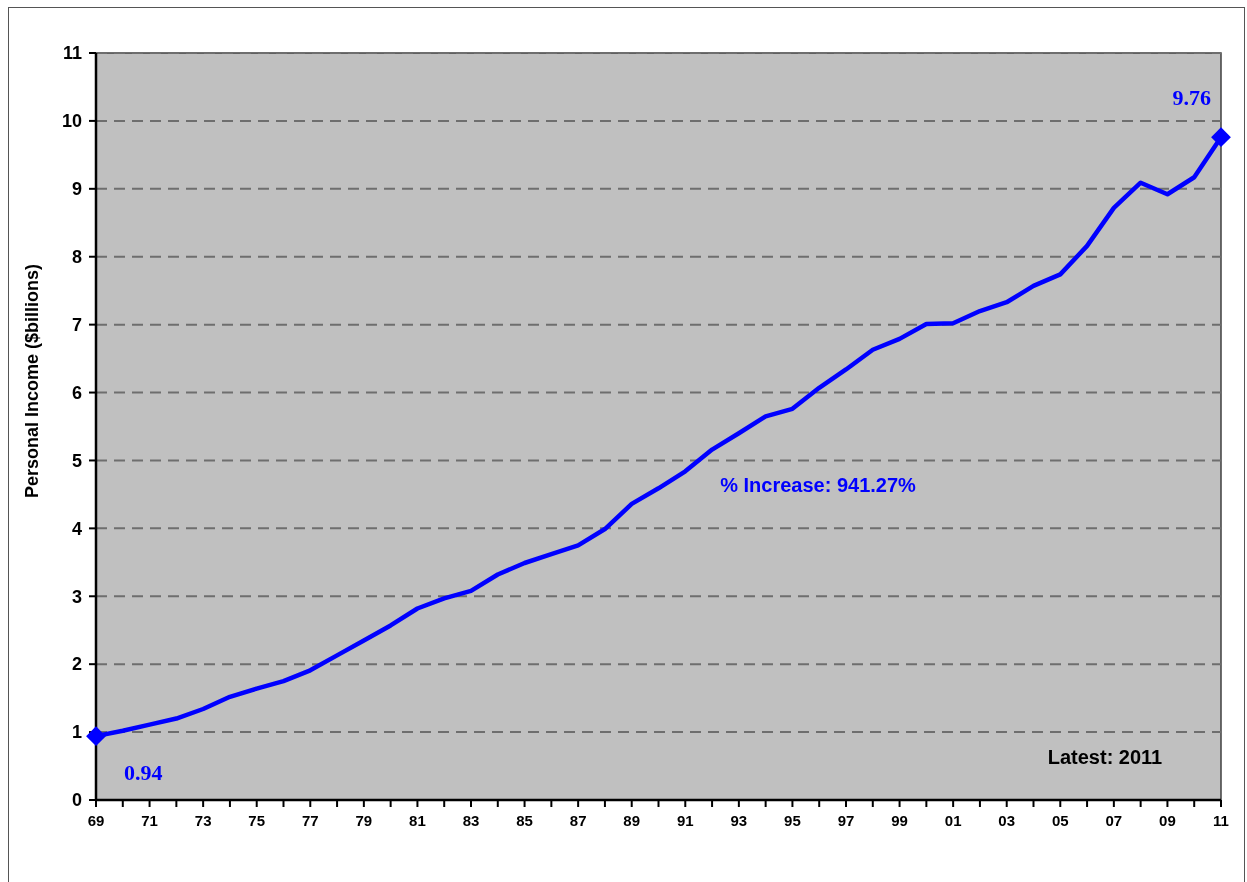  What do you see at coordinates (1167, 820) in the screenshot?
I see `x-tick-label: 09` at bounding box center [1167, 820].